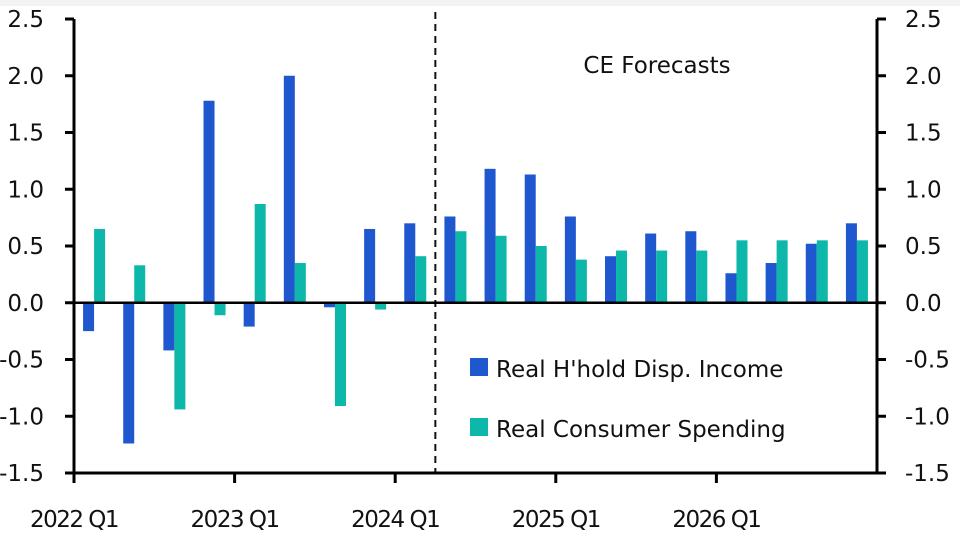  I want to click on left-y-tick-label: -1.0, so click(22, 417).